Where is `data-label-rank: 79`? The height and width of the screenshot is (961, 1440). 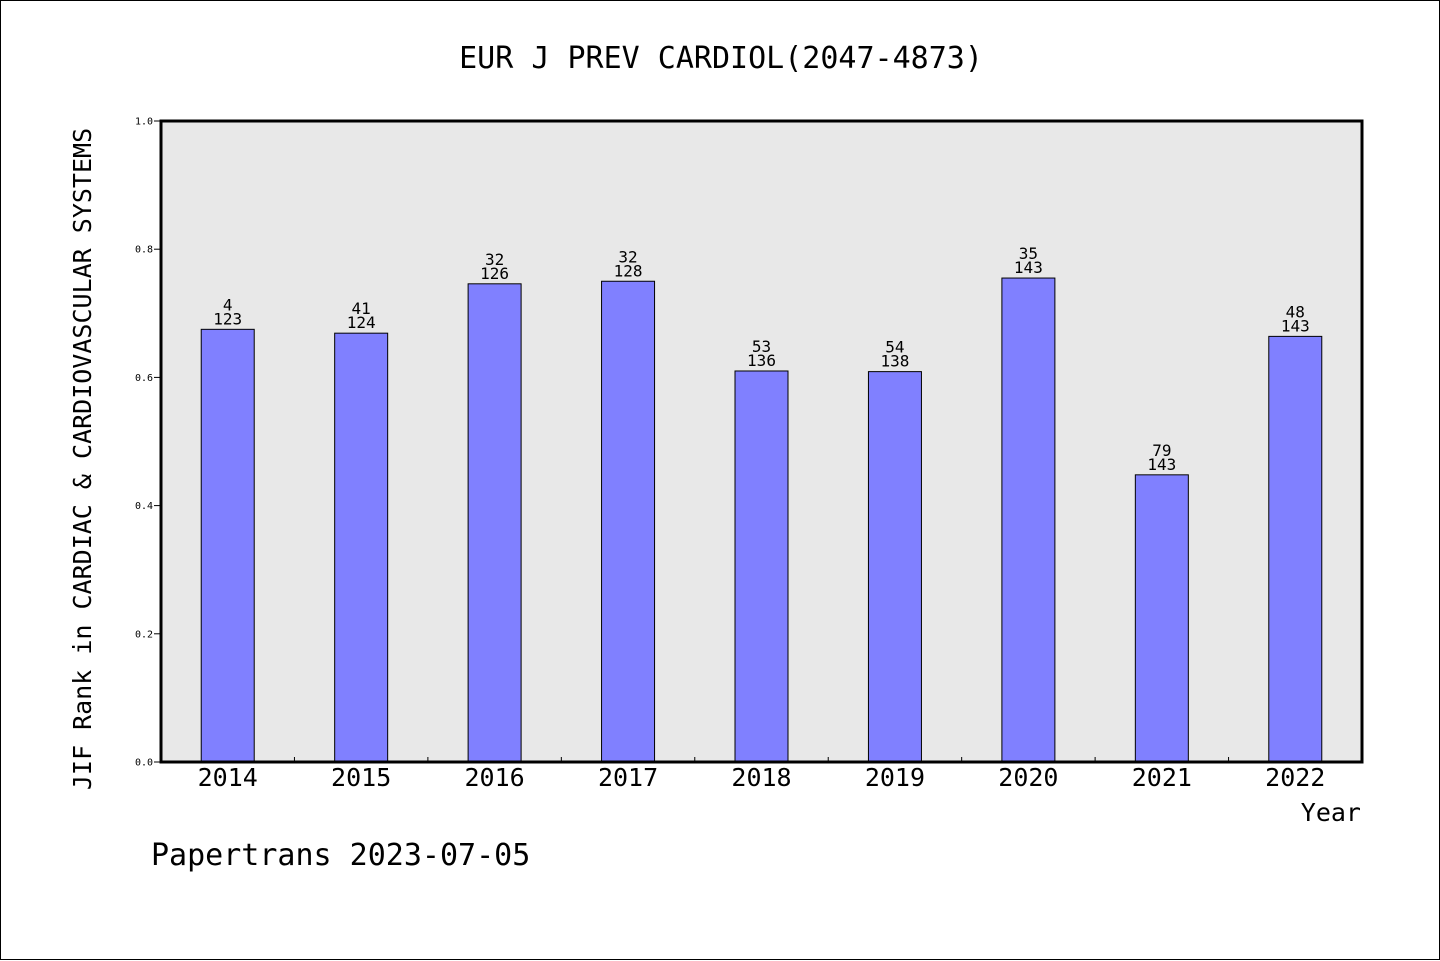 data-label-rank: 79 is located at coordinates (1161, 450).